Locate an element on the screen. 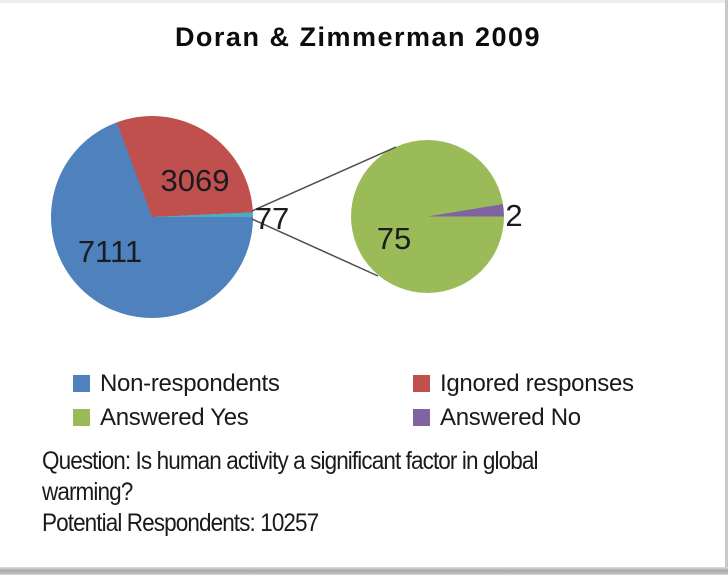  legend-item-ignored-responses: Ignored responses is located at coordinates (523, 384).